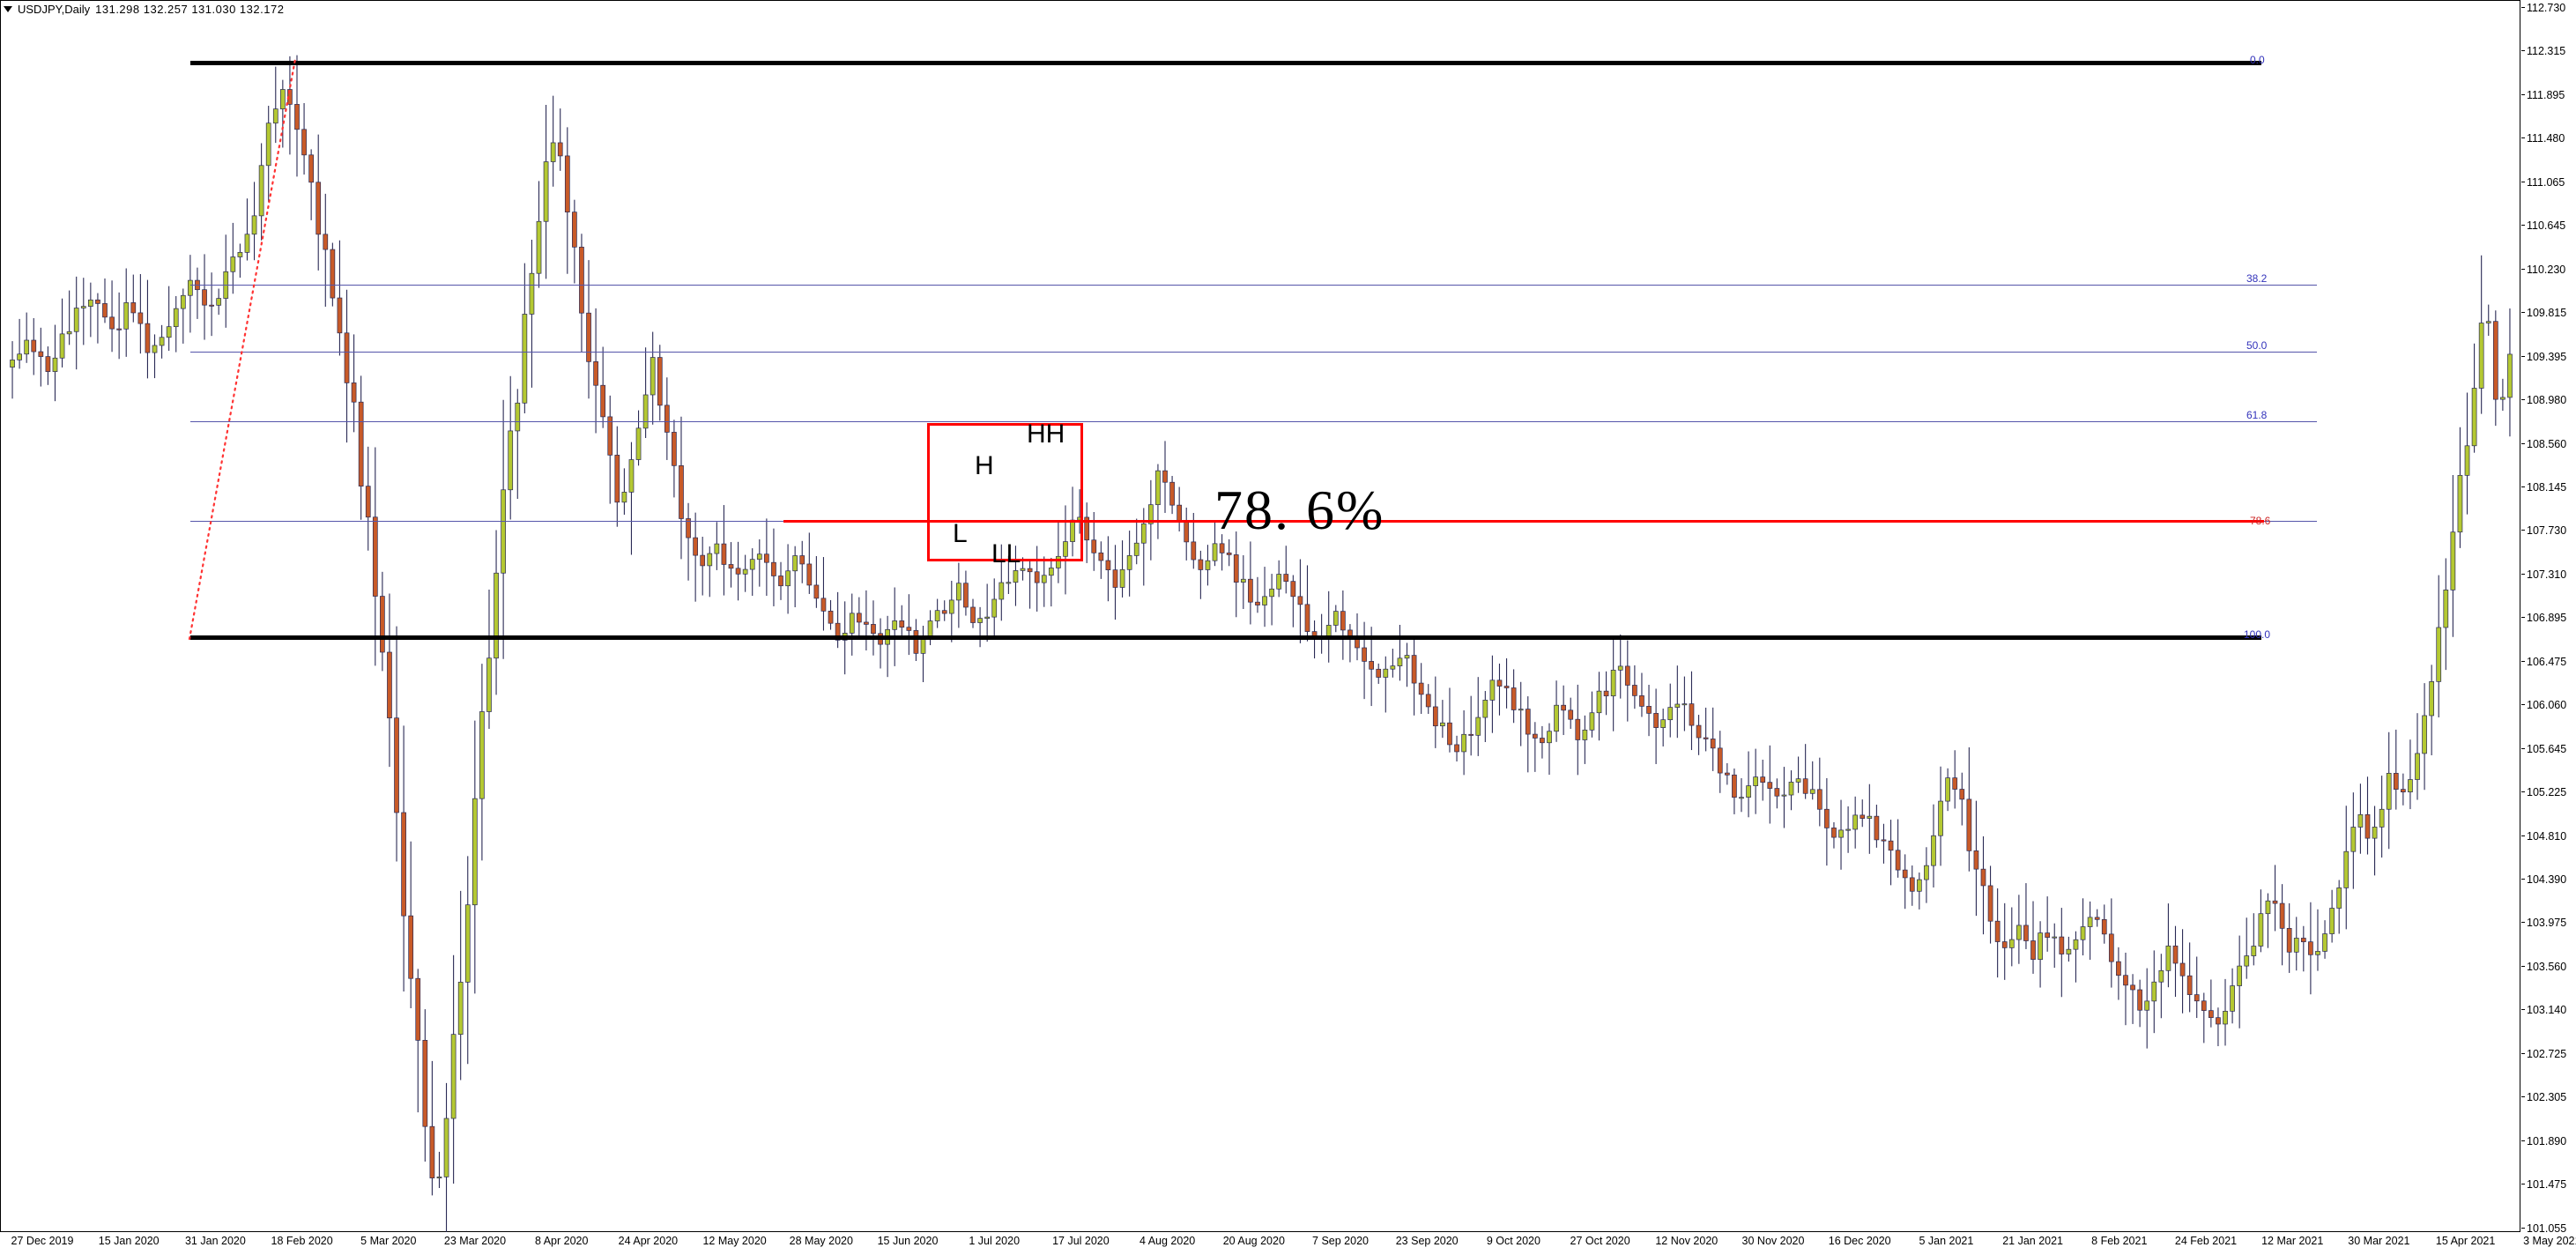 The image size is (2576, 1255). I want to click on price-tick-label: 101.890, so click(2547, 1140).